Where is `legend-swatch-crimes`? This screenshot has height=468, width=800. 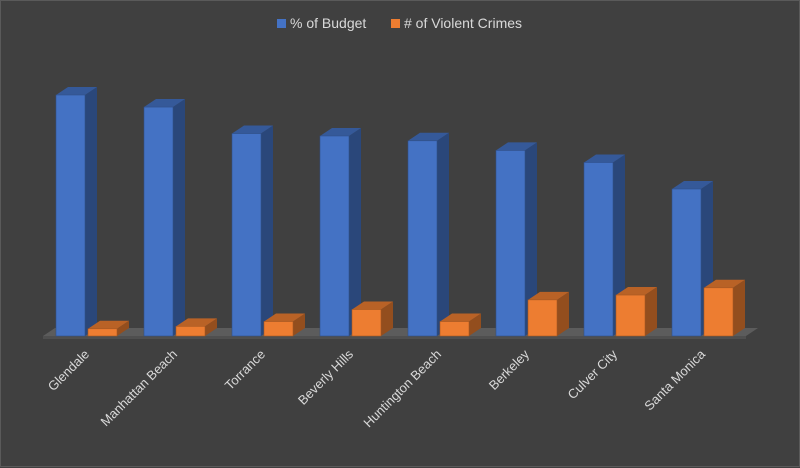 legend-swatch-crimes is located at coordinates (395, 23).